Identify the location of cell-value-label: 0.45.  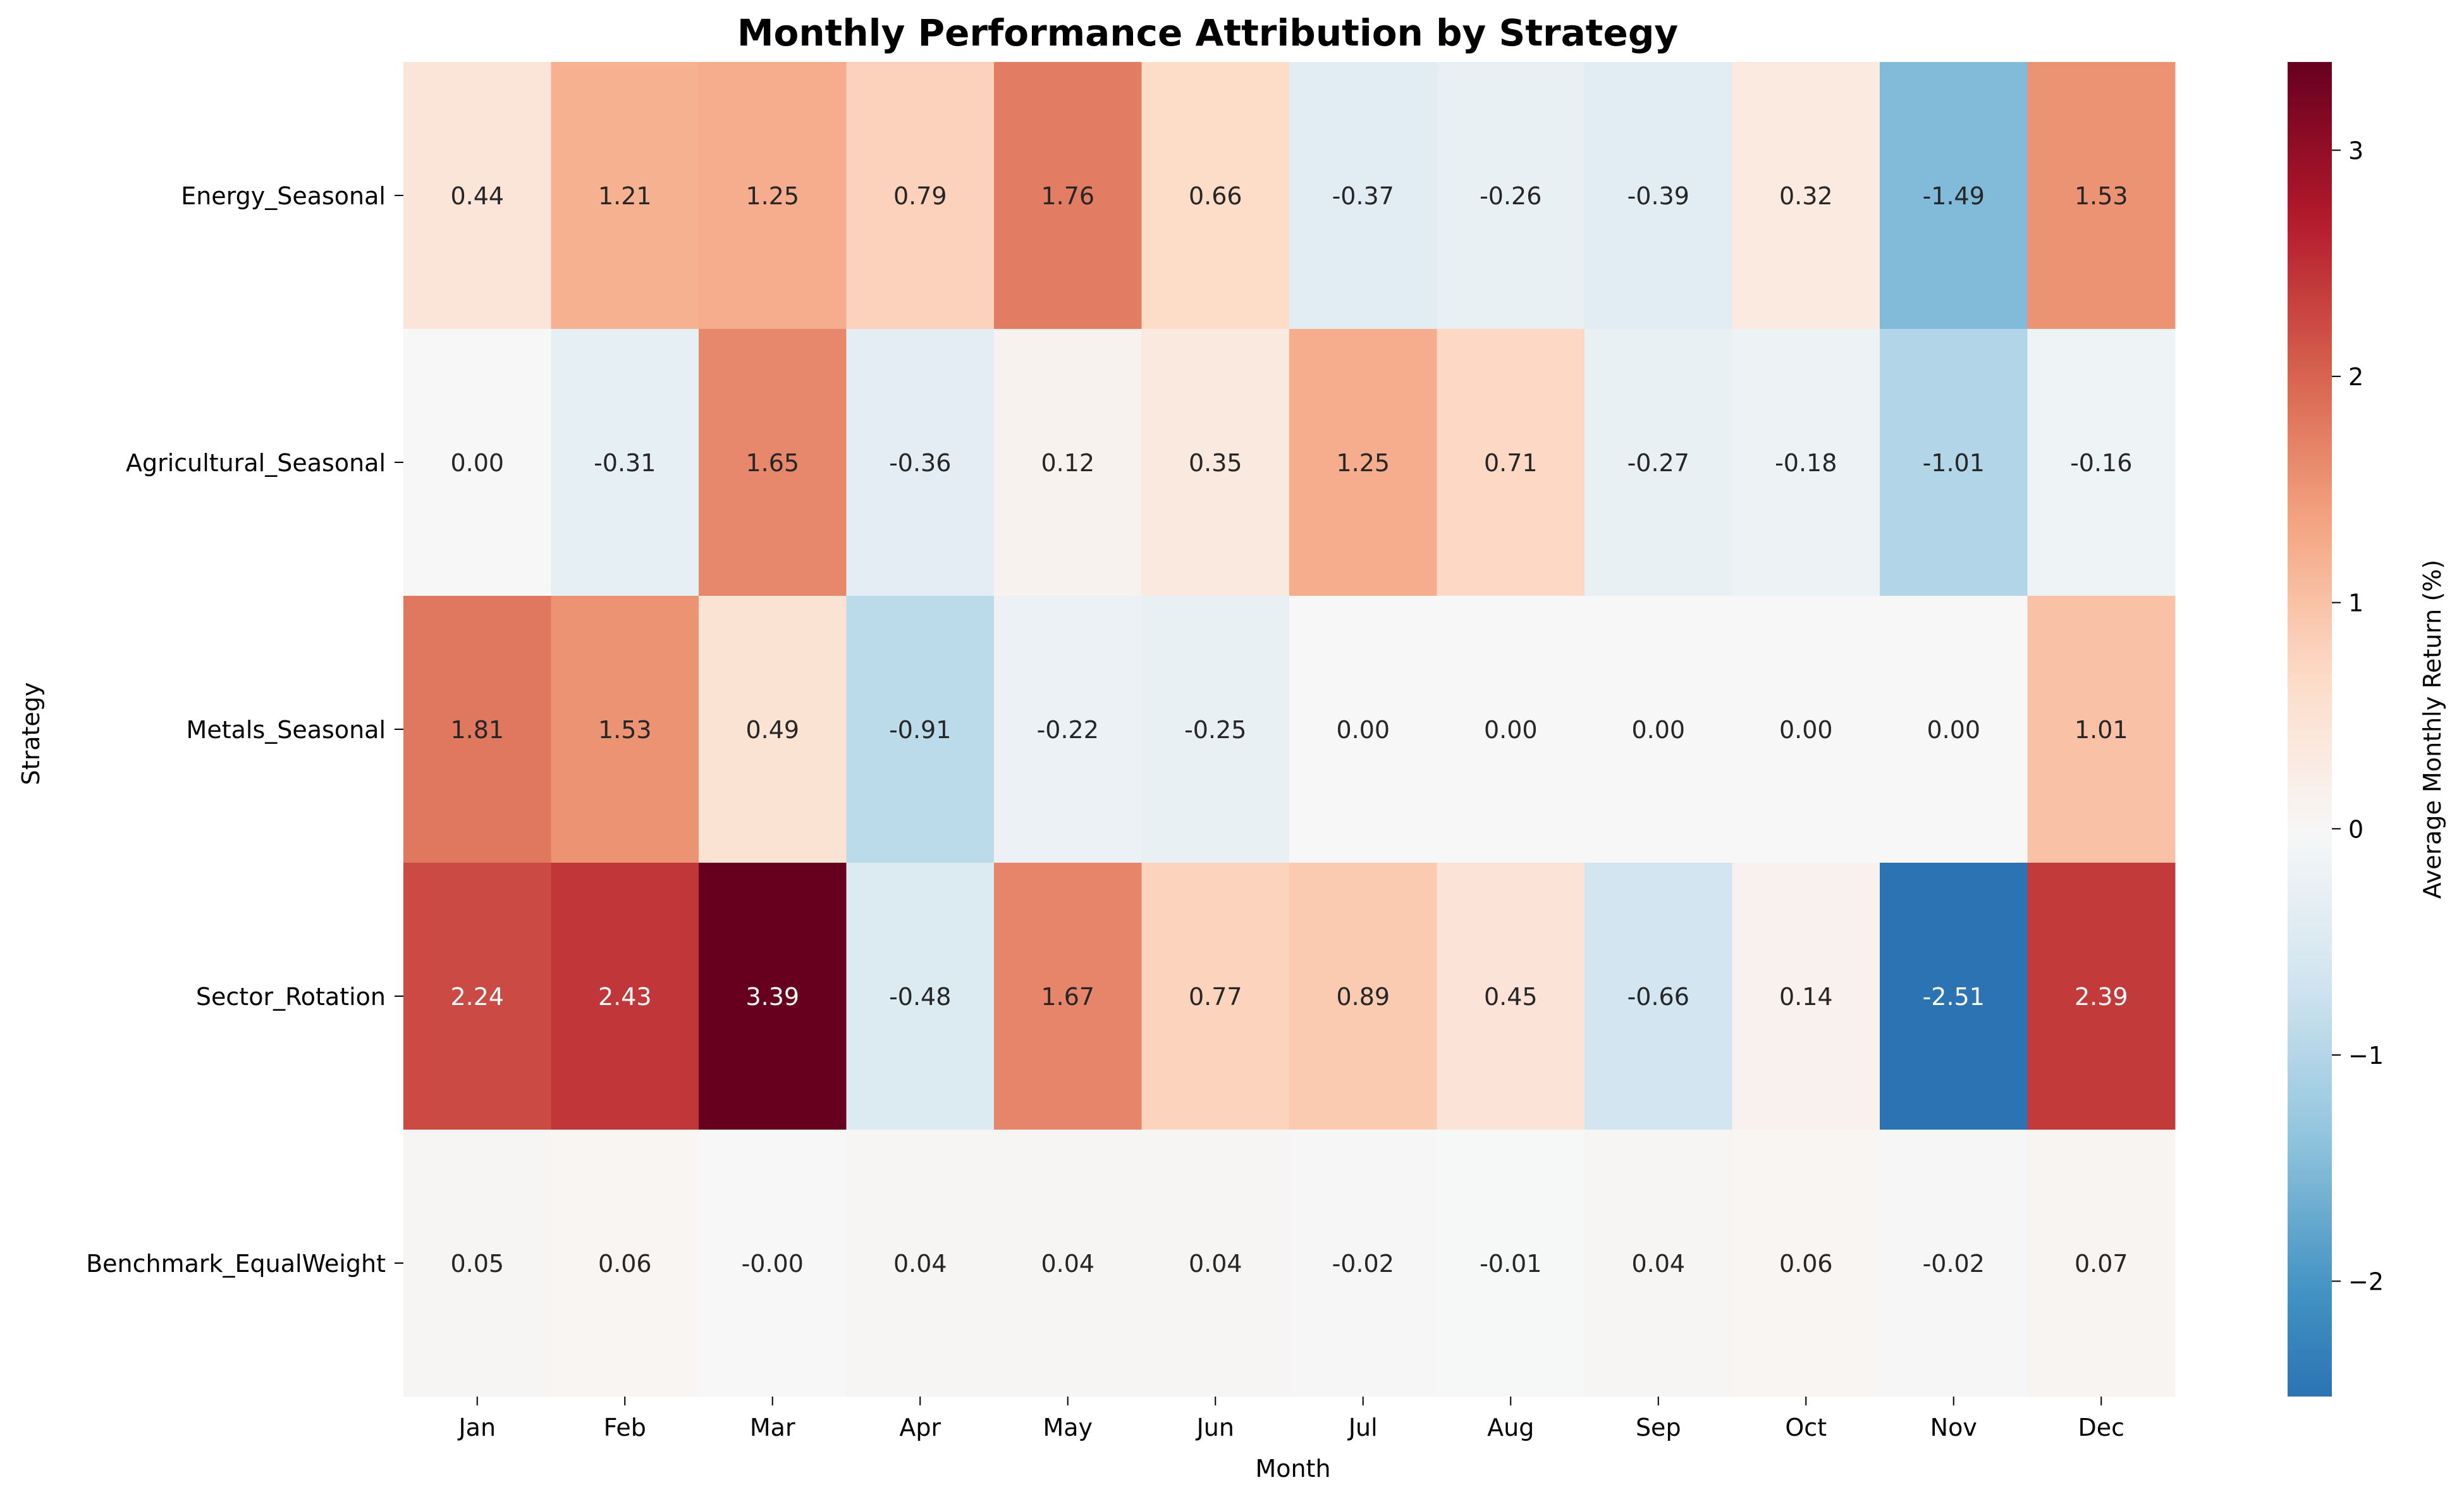
(1511, 997).